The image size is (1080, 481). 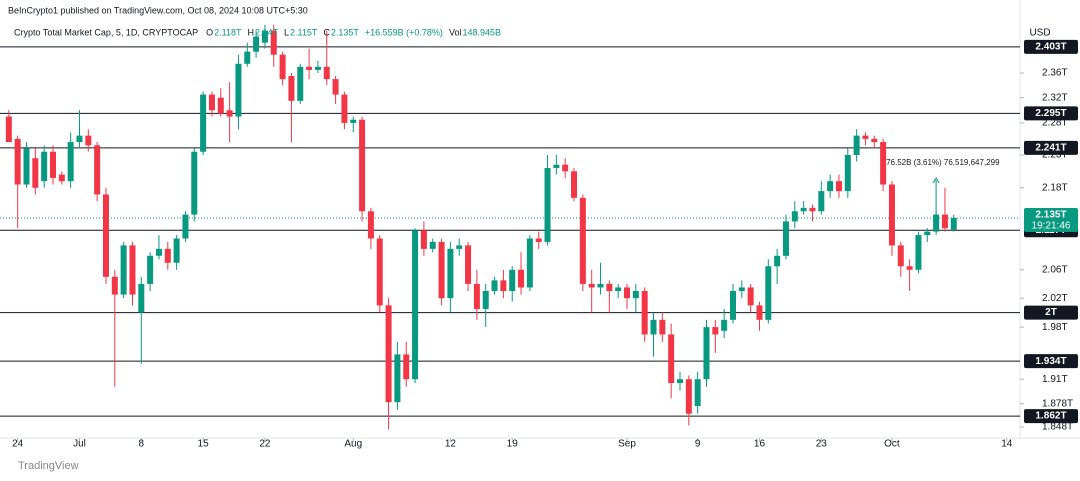 What do you see at coordinates (1055, 187) in the screenshot?
I see `y-tick-label: 2.18T` at bounding box center [1055, 187].